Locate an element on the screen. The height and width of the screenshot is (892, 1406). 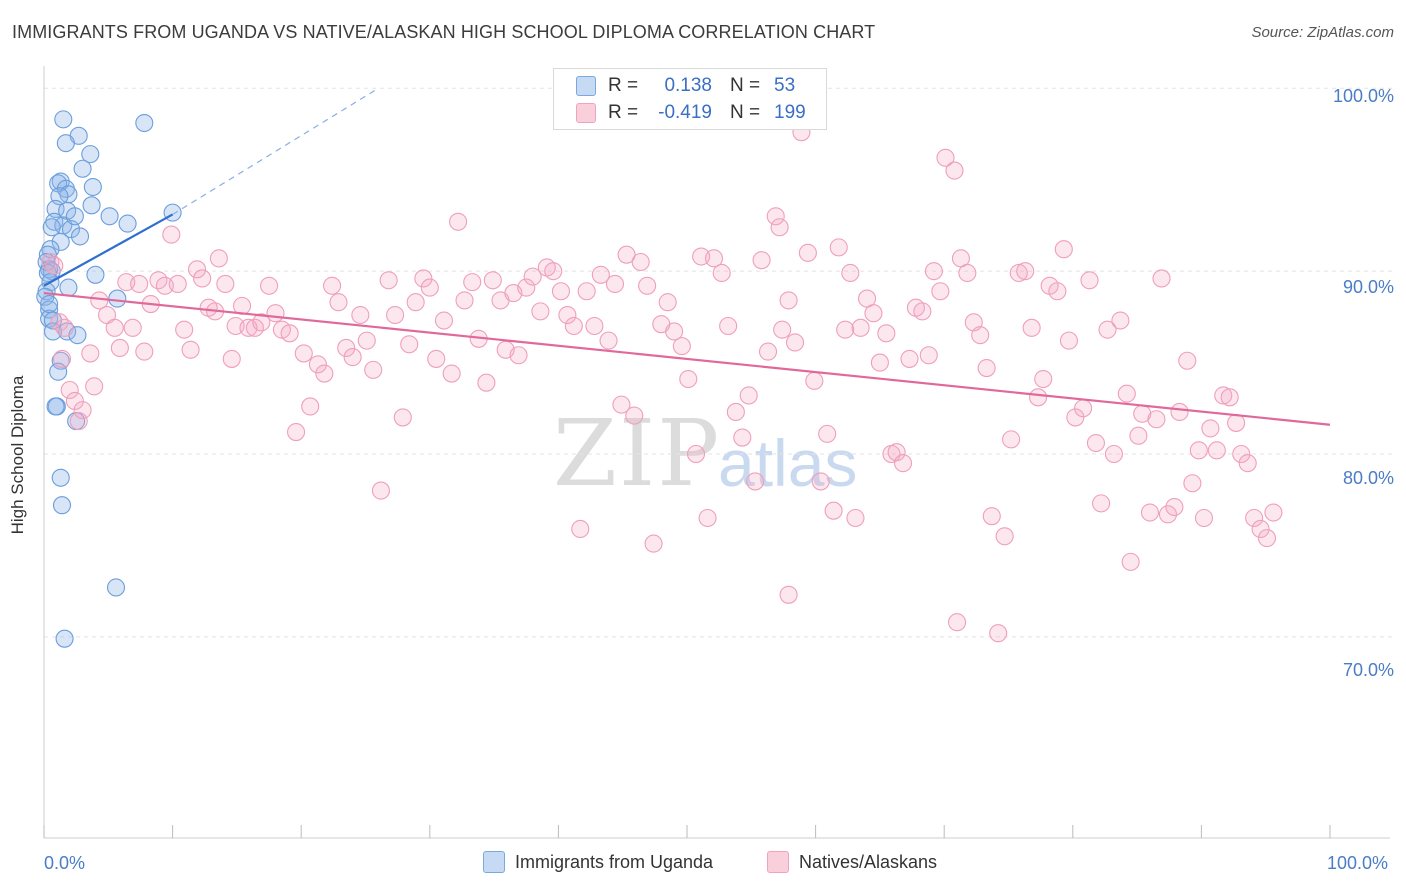
stats-legend: R = 0.138 N = 53 R = -0.419 N = 199 is located at coordinates (690, 99).